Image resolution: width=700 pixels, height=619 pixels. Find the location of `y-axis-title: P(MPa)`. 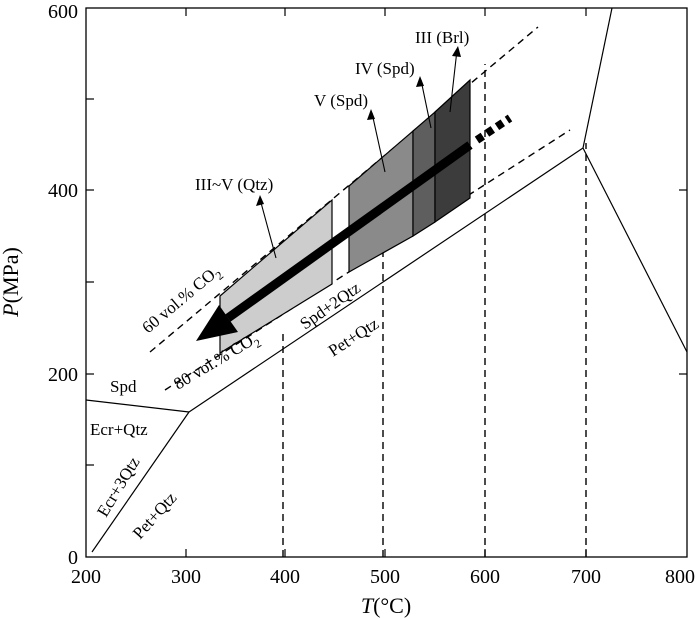

y-axis-title: P(MPa) is located at coordinates (11, 282).